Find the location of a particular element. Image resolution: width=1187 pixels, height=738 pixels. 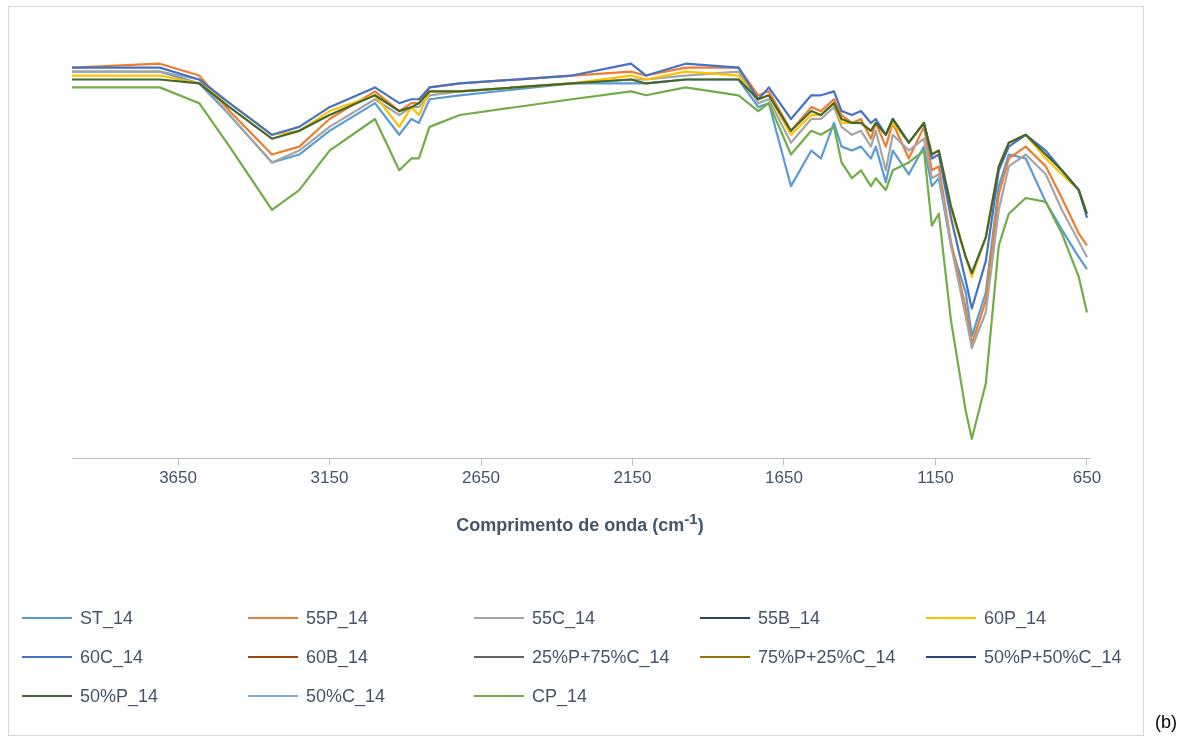

legend-label: 25%P+75%C_14 is located at coordinates (601, 657).